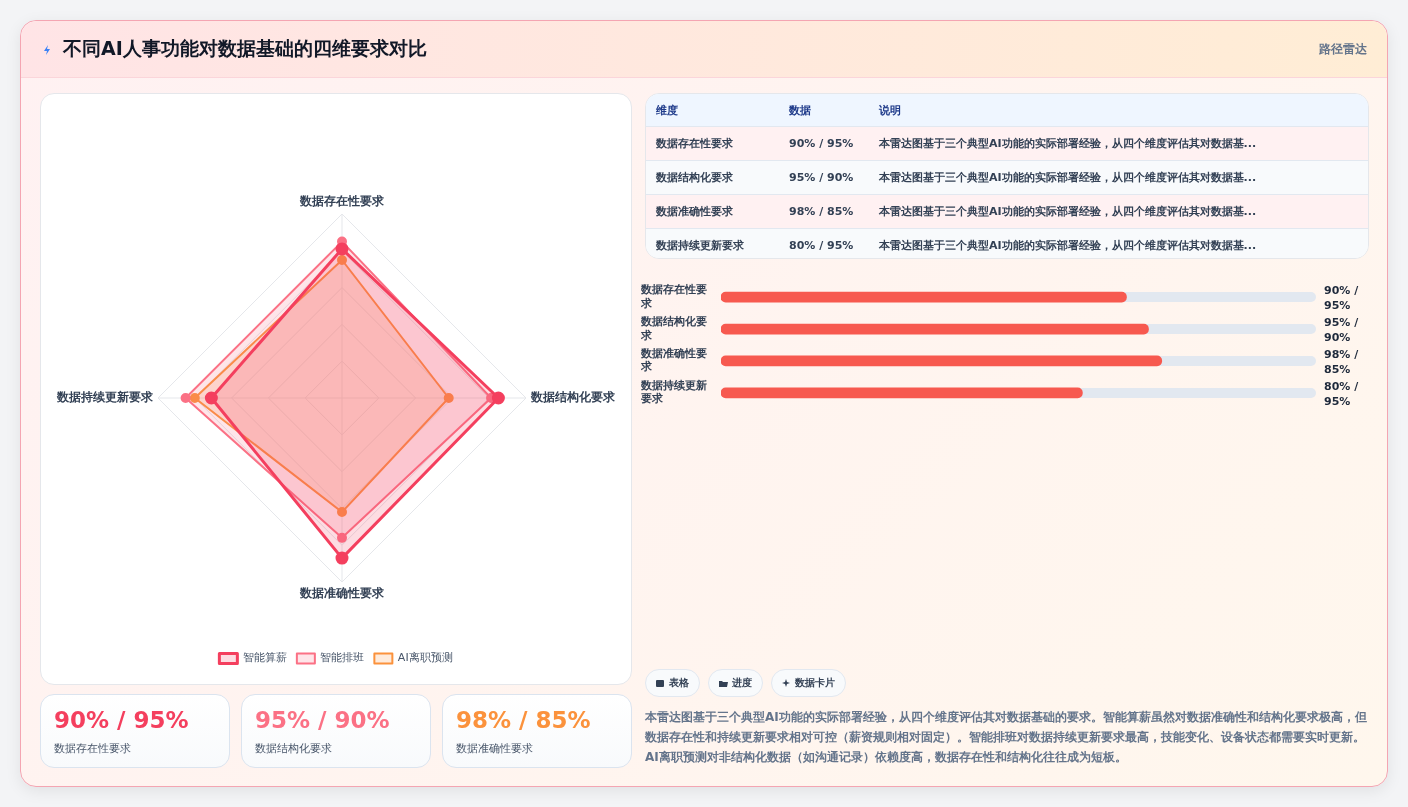  I want to click on y-tick-label: 数据持续更新要求, so click(673, 392).